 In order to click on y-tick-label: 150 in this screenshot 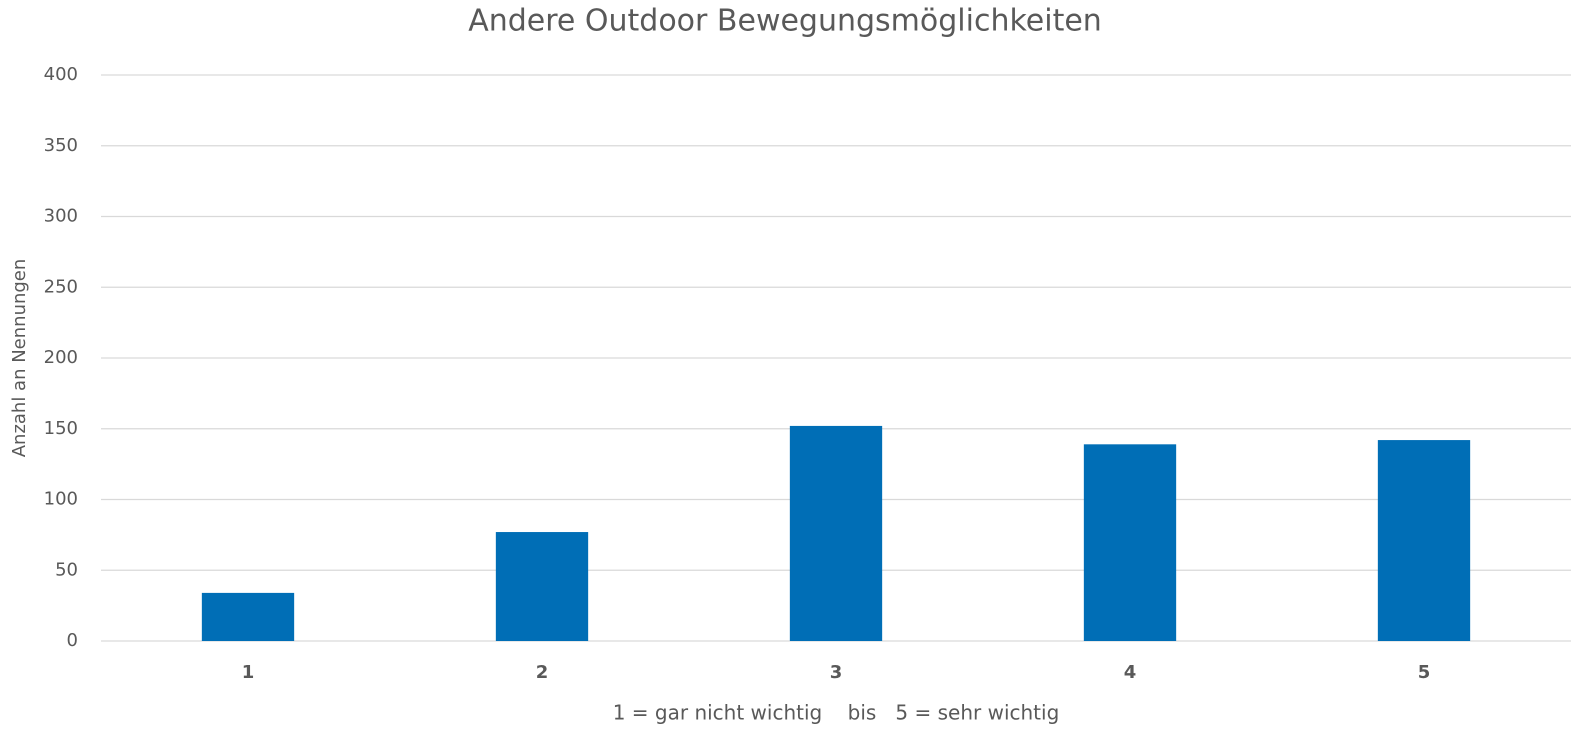, I will do `click(61, 428)`.